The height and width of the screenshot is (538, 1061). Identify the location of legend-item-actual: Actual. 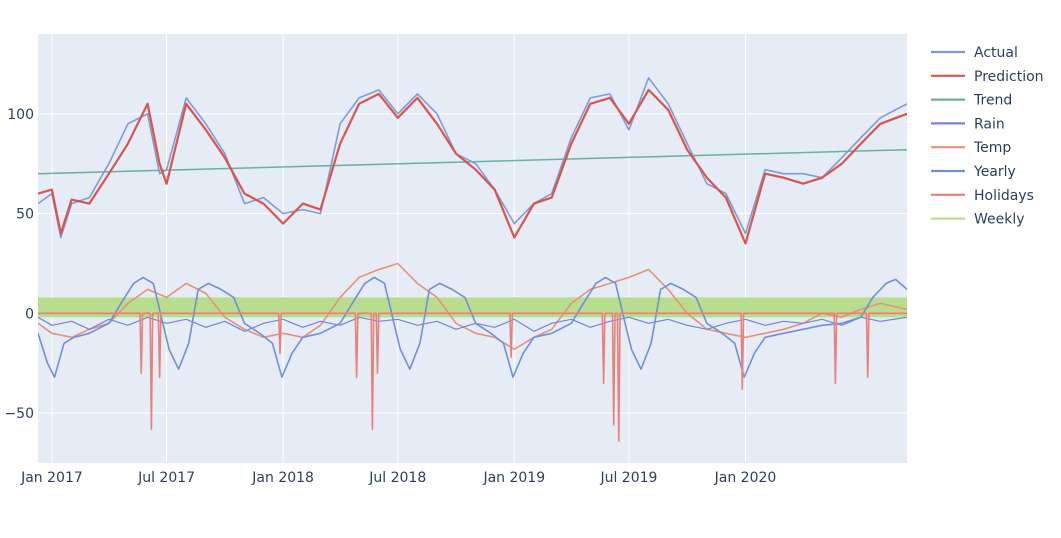
(974, 53).